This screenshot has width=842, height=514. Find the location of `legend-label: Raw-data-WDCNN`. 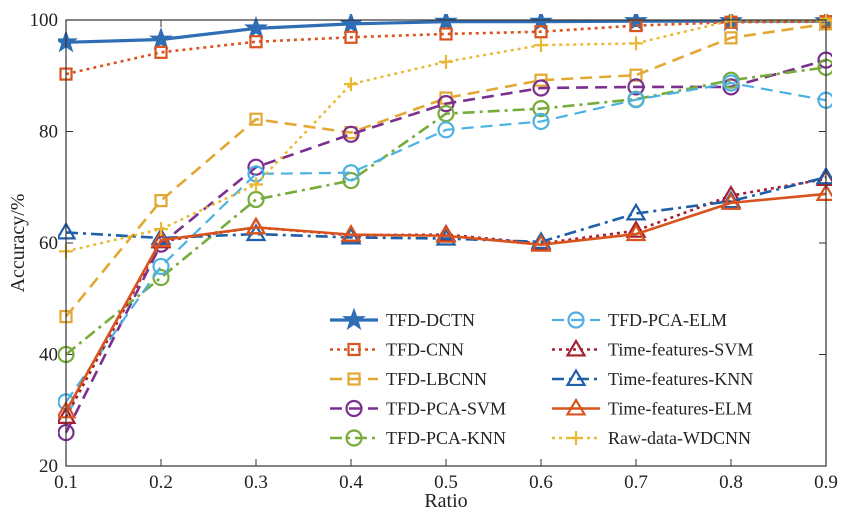

legend-label: Raw-data-WDCNN is located at coordinates (679, 438).